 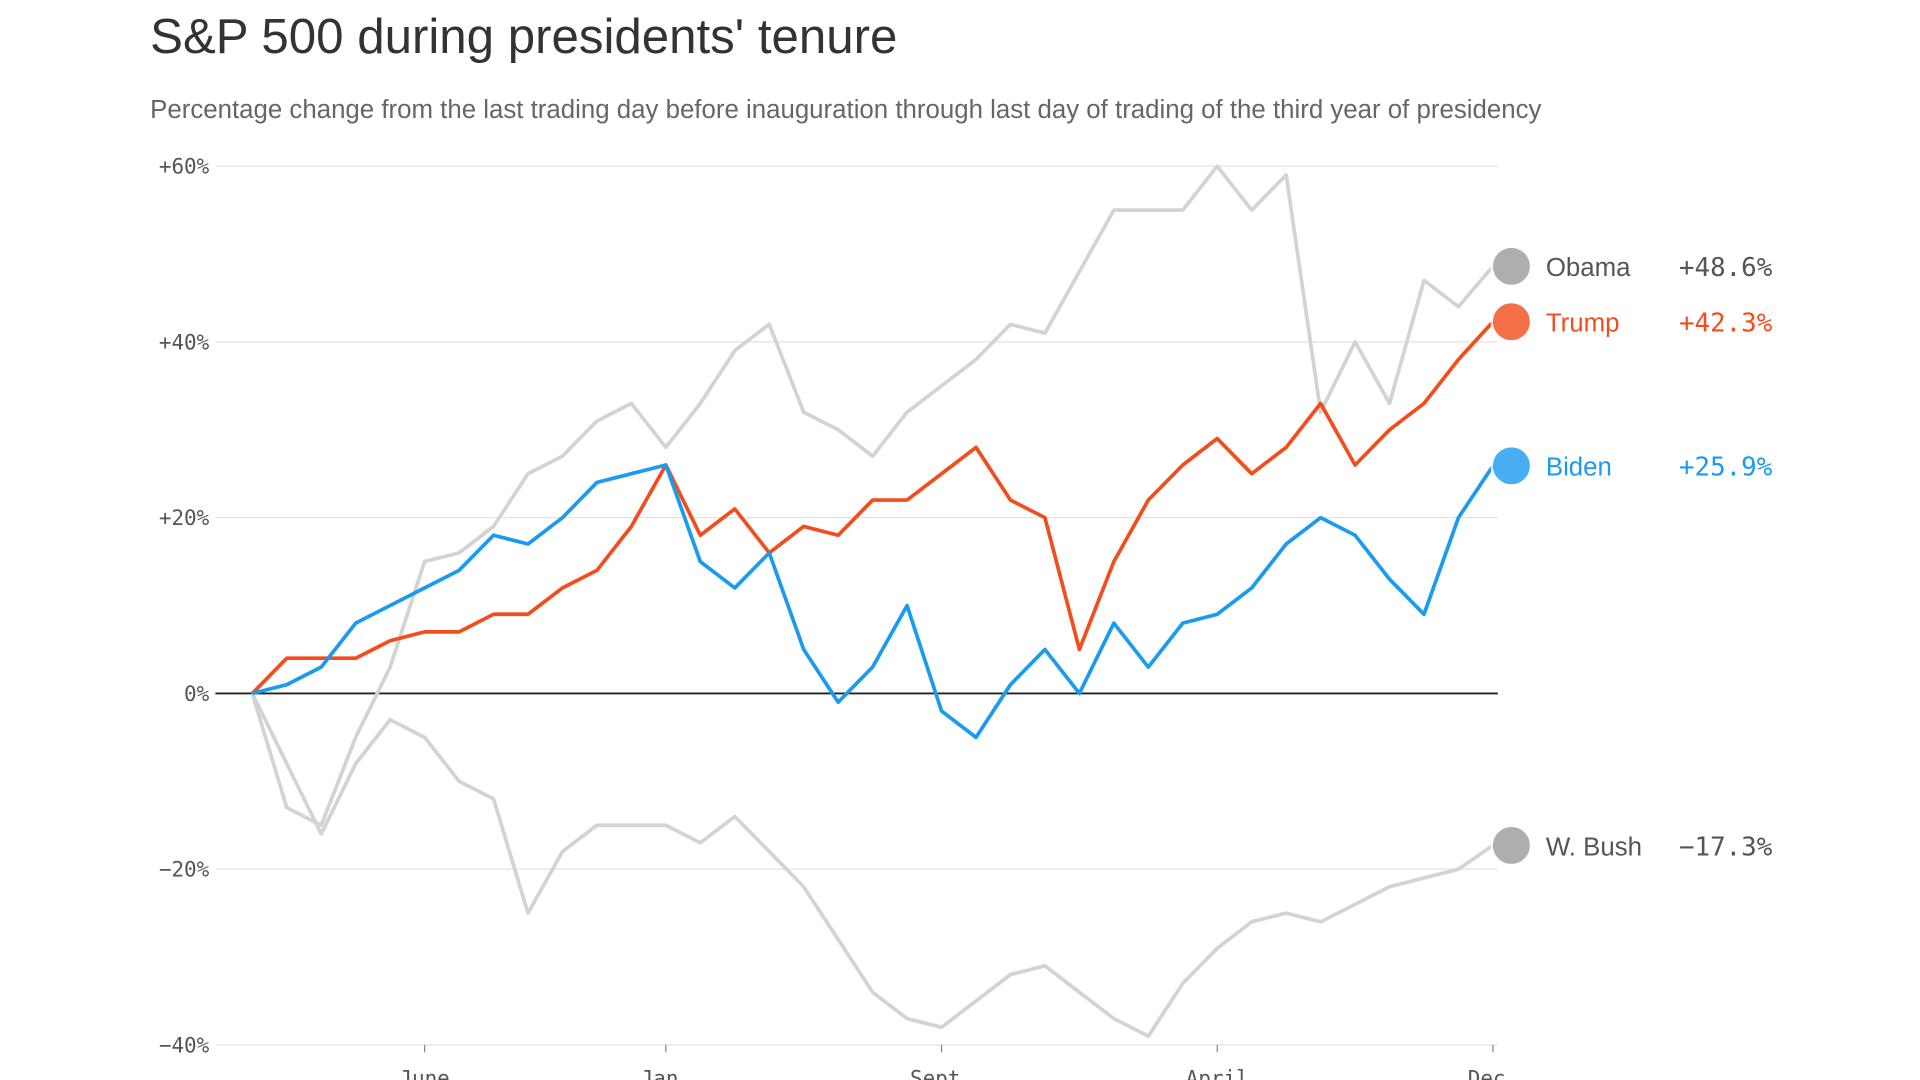 What do you see at coordinates (1594, 847) in the screenshot?
I see `legend-name: W. Bush` at bounding box center [1594, 847].